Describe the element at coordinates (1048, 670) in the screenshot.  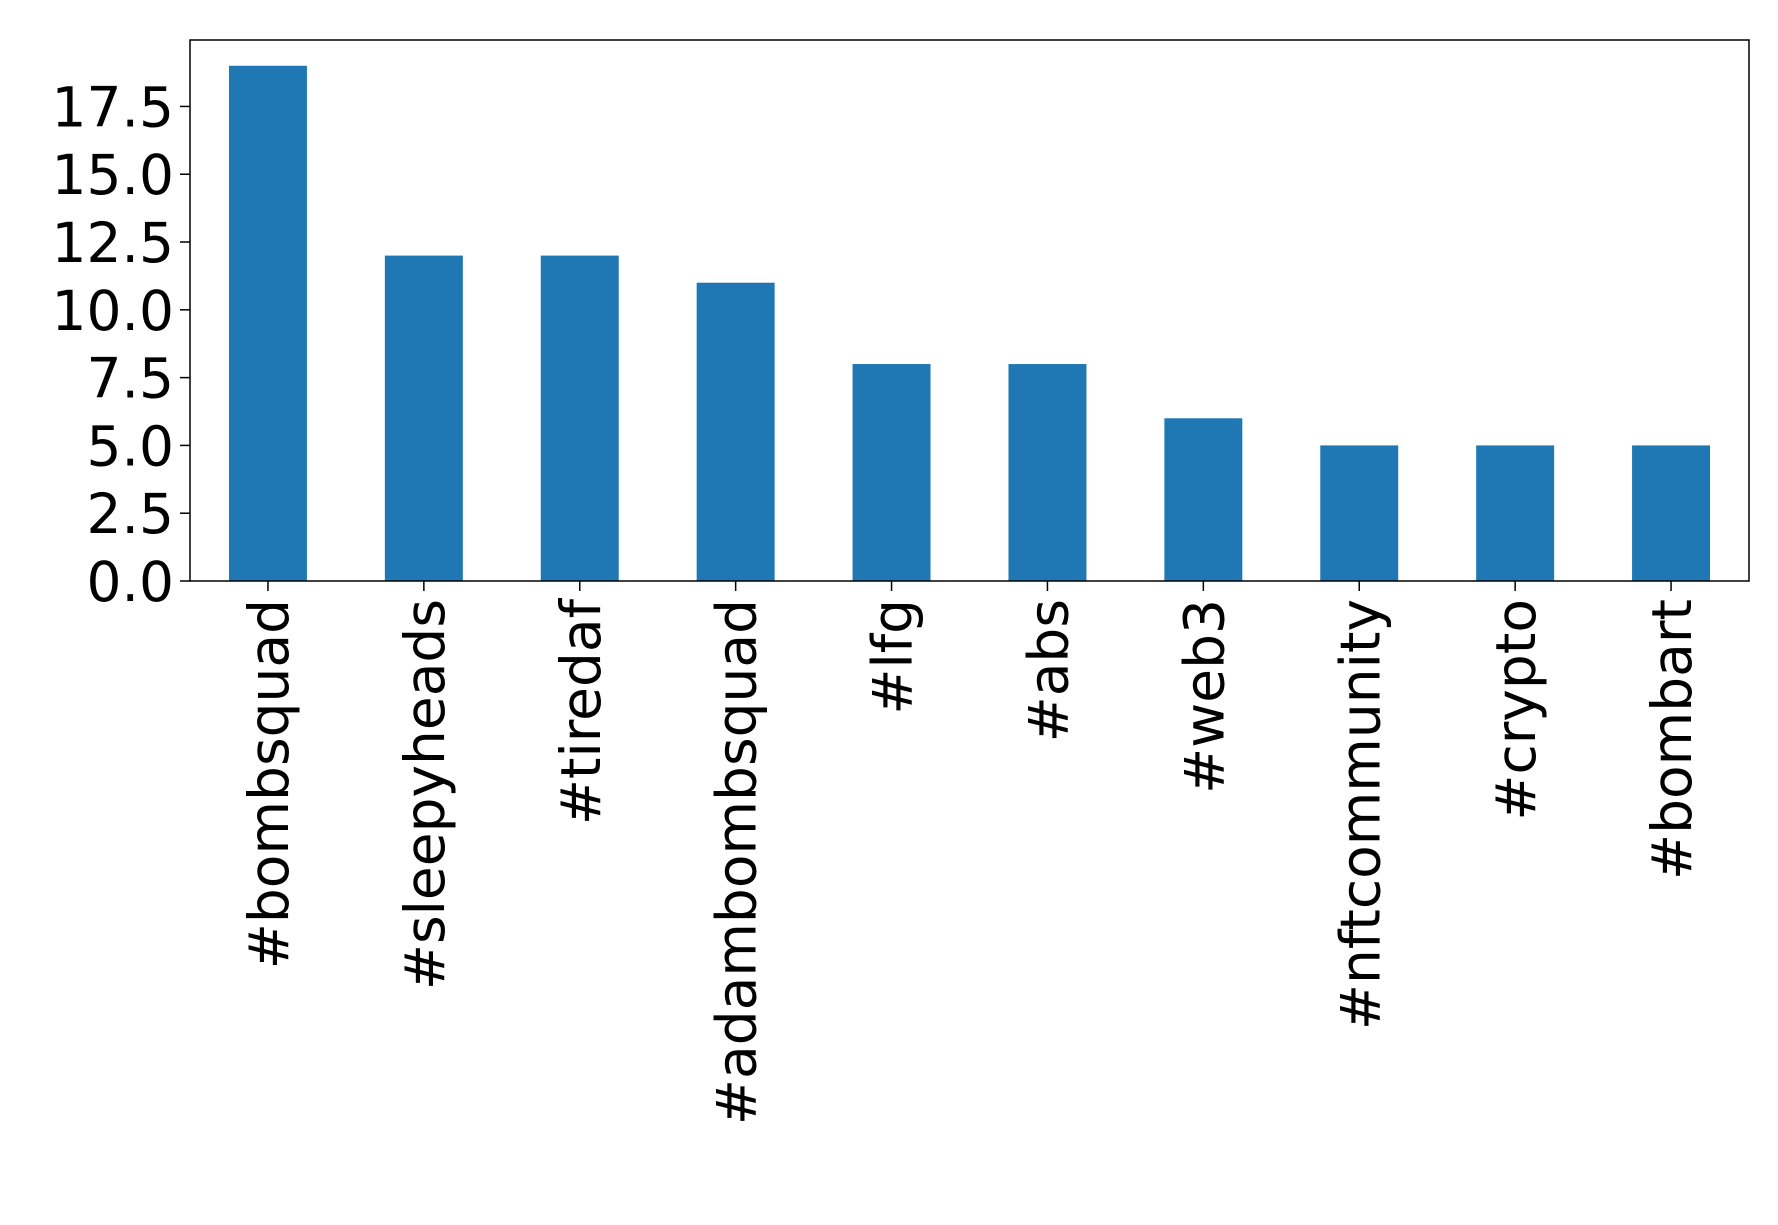
I see `x-tick-label: #abs` at that location.